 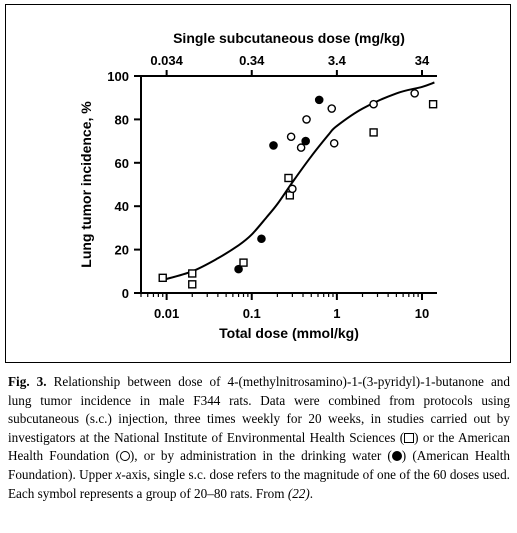 What do you see at coordinates (289, 38) in the screenshot?
I see `top-axis-title: Single subcutaneous dose (mg/kg)` at bounding box center [289, 38].